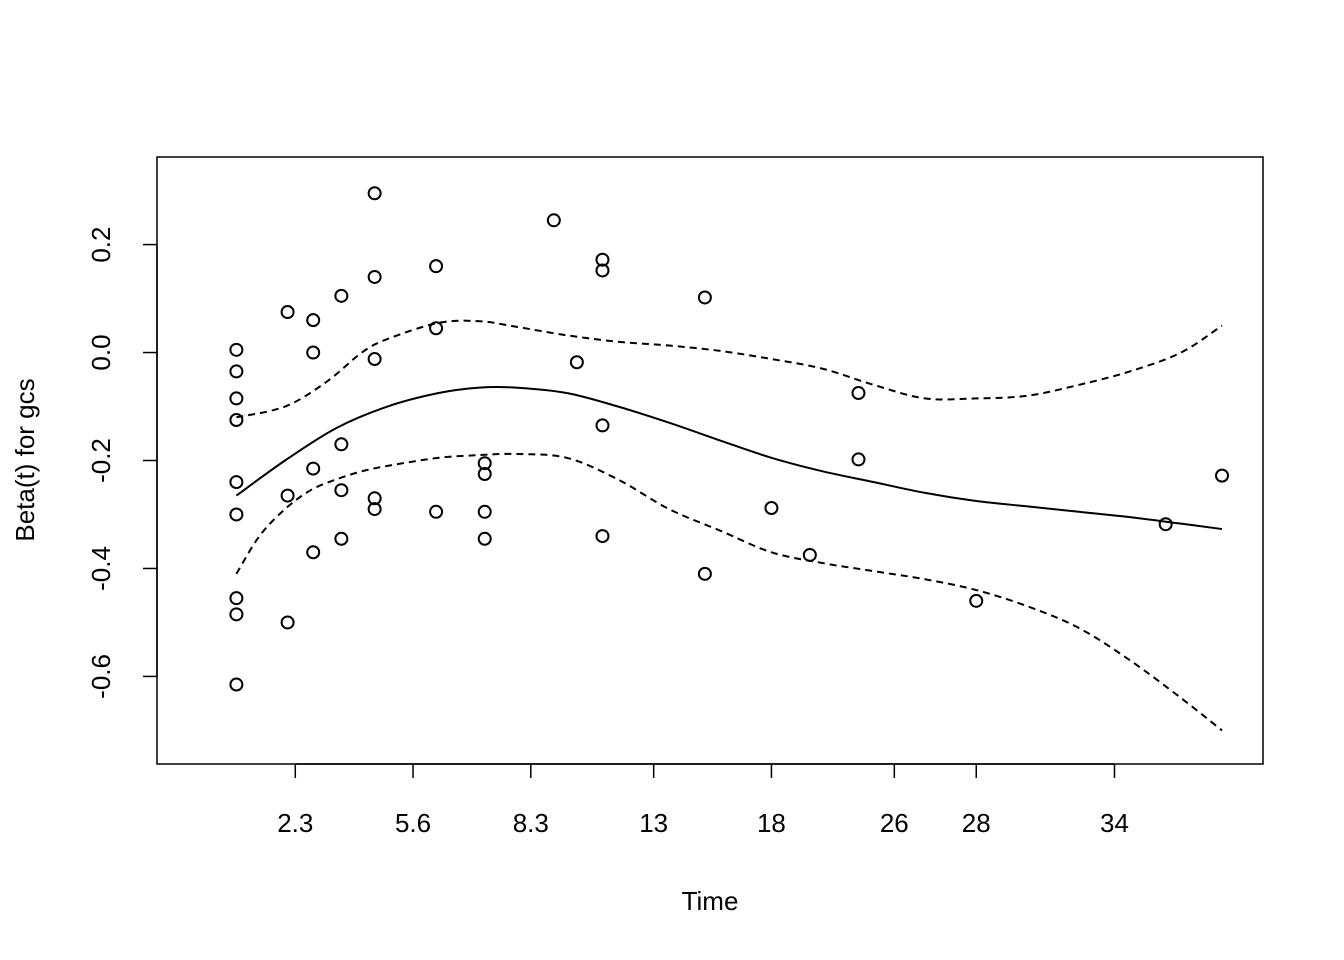 This screenshot has width=1344, height=960. What do you see at coordinates (894, 823) in the screenshot?
I see `x-tick-label: 26` at bounding box center [894, 823].